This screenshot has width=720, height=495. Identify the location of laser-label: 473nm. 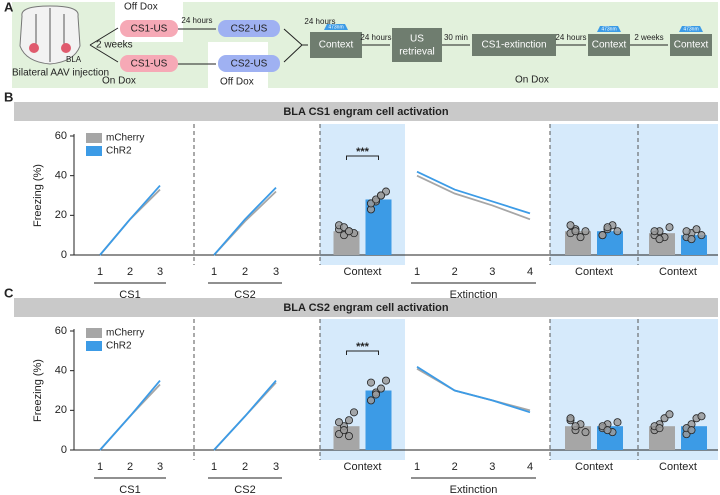
(690, 29).